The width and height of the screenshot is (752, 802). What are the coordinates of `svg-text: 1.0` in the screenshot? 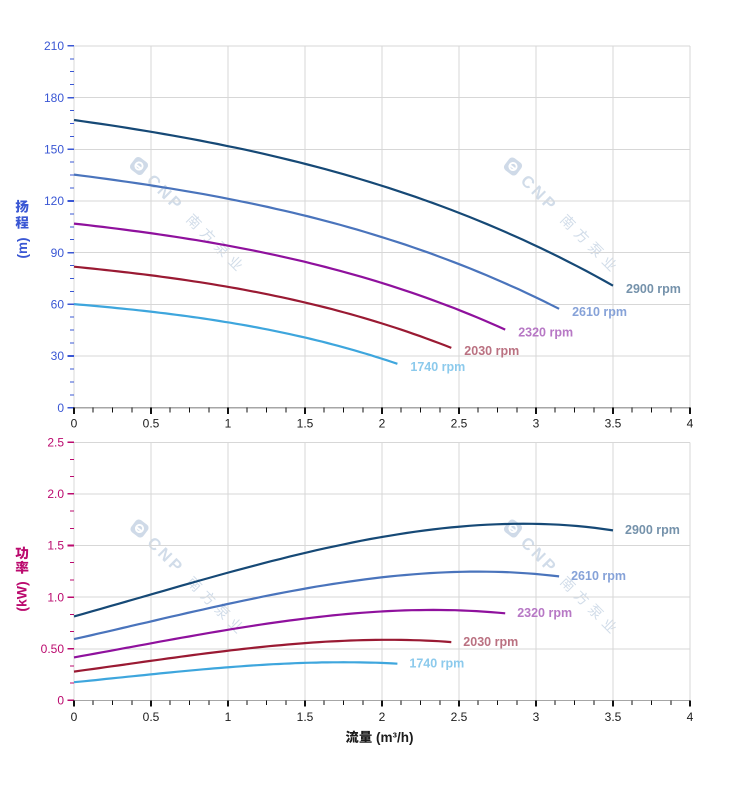 It's located at (55, 597).